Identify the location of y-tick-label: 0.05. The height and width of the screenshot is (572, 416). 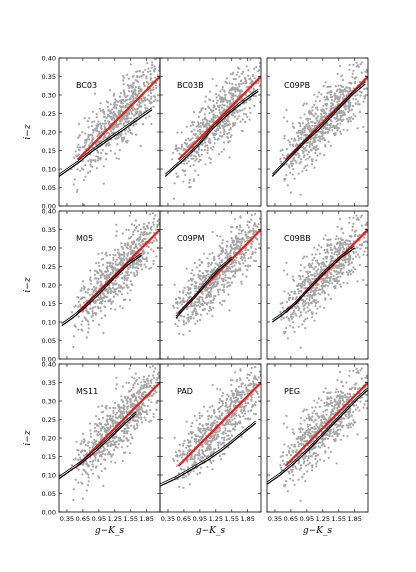
(49, 494).